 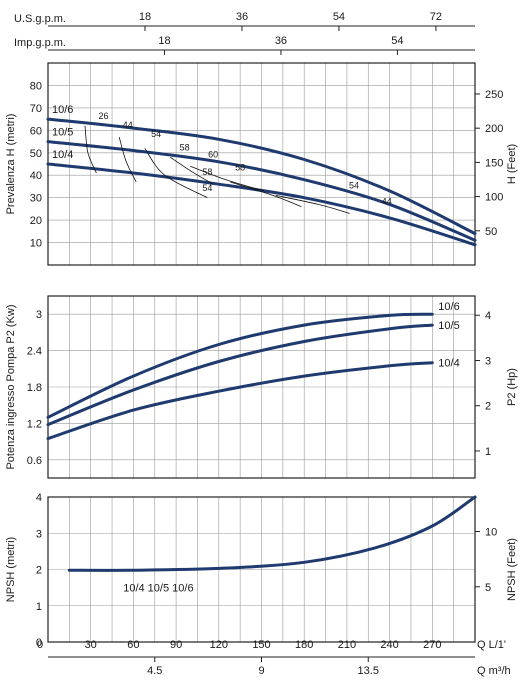 I want to click on y-right-tick-label: 50, so click(x=491, y=232).